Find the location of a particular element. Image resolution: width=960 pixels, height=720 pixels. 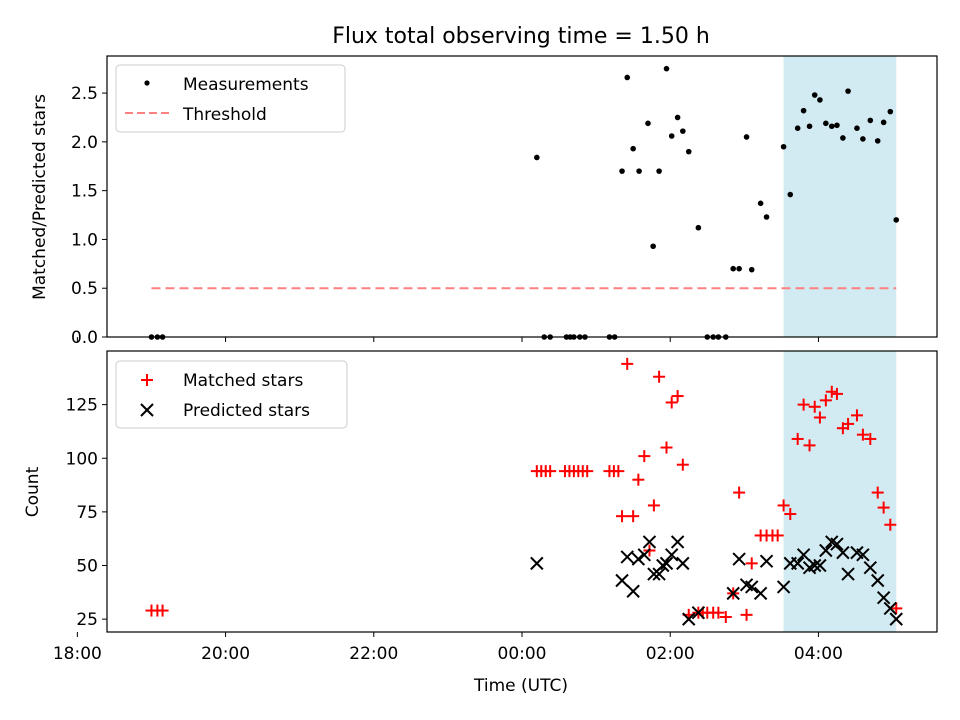

counts-legend: Matched stars Predicted stars is located at coordinates (231, 394).